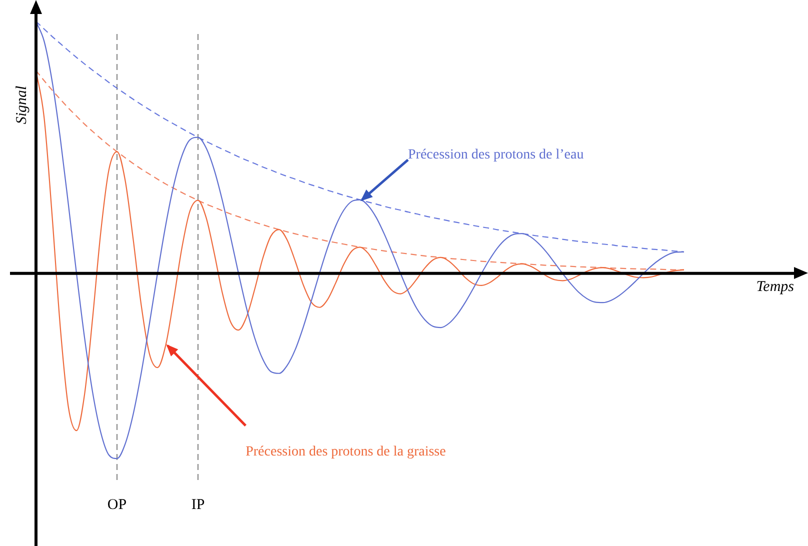 Image resolution: width=808 pixels, height=546 pixels. Describe the element at coordinates (346, 452) in the screenshot. I see `text: Précession des protons de la graisse` at that location.